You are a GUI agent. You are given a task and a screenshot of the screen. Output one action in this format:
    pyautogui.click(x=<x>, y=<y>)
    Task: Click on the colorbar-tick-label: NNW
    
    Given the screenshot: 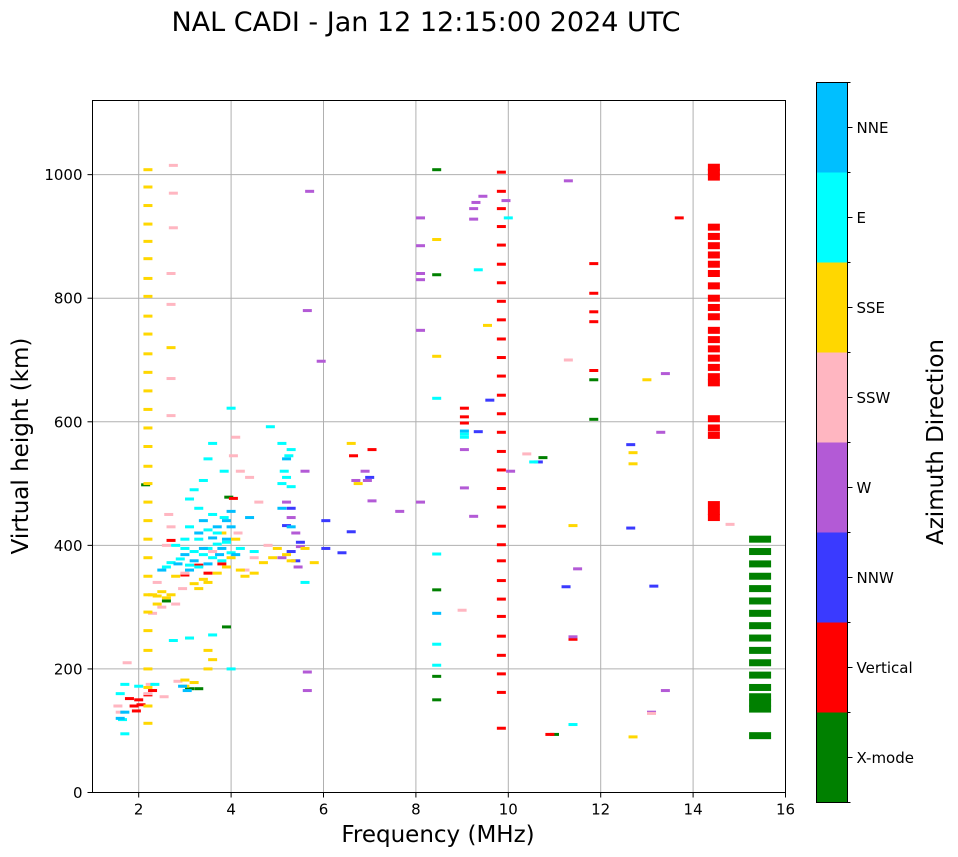 What is the action you would take?
    pyautogui.click(x=875, y=578)
    